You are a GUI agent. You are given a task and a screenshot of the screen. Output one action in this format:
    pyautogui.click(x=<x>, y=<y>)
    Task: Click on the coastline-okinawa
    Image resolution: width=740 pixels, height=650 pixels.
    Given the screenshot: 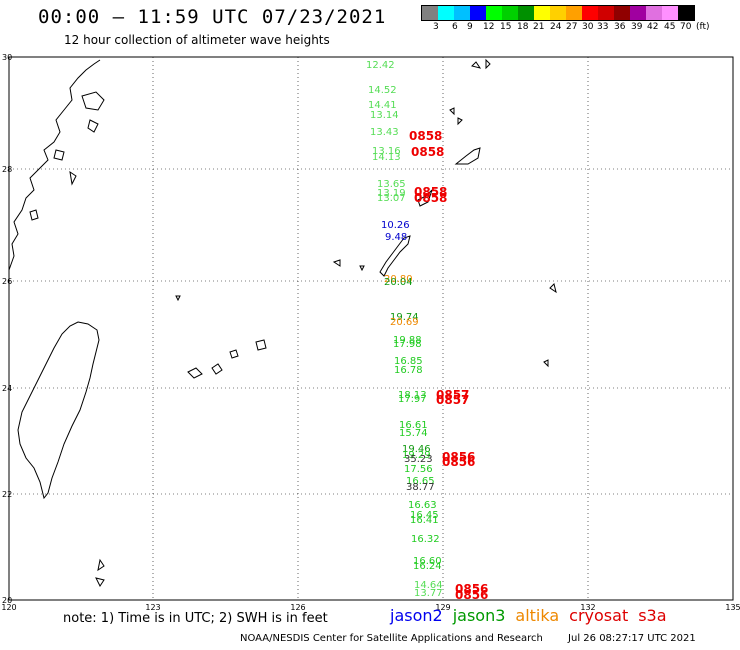 What is the action you would take?
    pyautogui.click(x=395, y=256)
    